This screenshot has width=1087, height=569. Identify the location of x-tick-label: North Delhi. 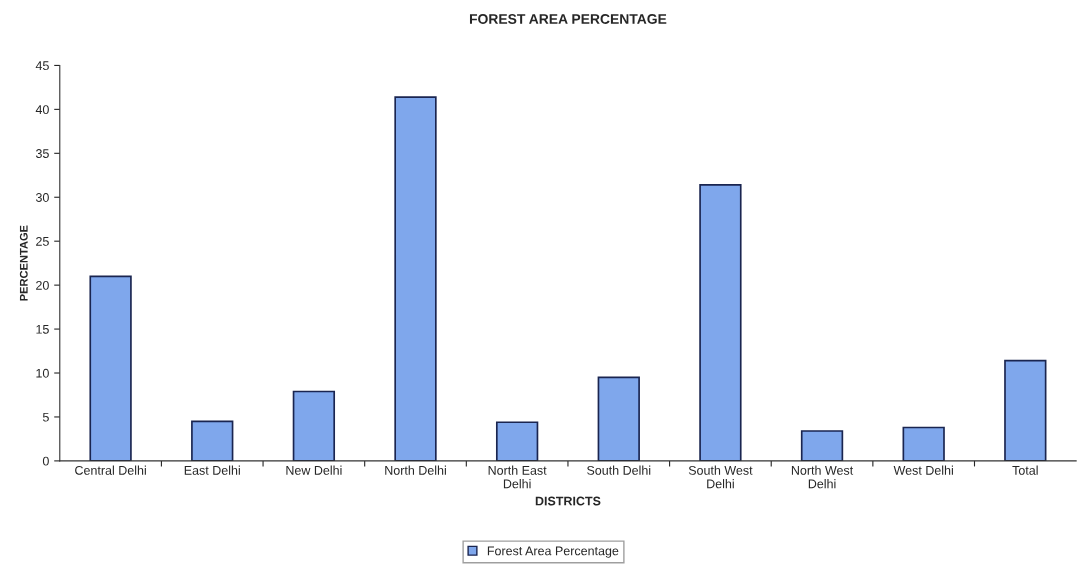
(415, 470).